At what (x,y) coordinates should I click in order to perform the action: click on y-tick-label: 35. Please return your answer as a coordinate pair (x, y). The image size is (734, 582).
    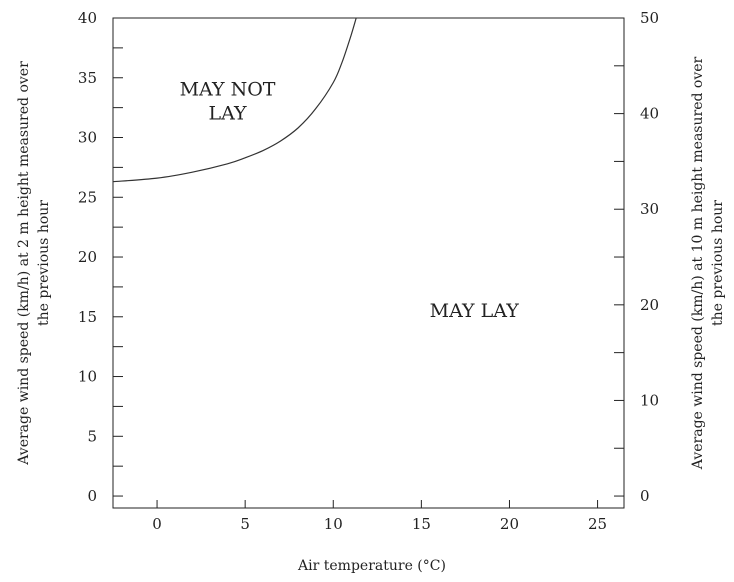
    Looking at the image, I should click on (87, 78).